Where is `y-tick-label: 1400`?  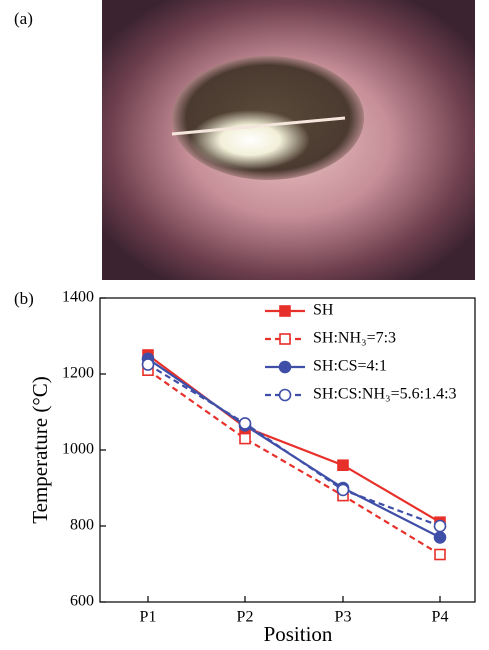
y-tick-label: 1400 is located at coordinates (78, 297).